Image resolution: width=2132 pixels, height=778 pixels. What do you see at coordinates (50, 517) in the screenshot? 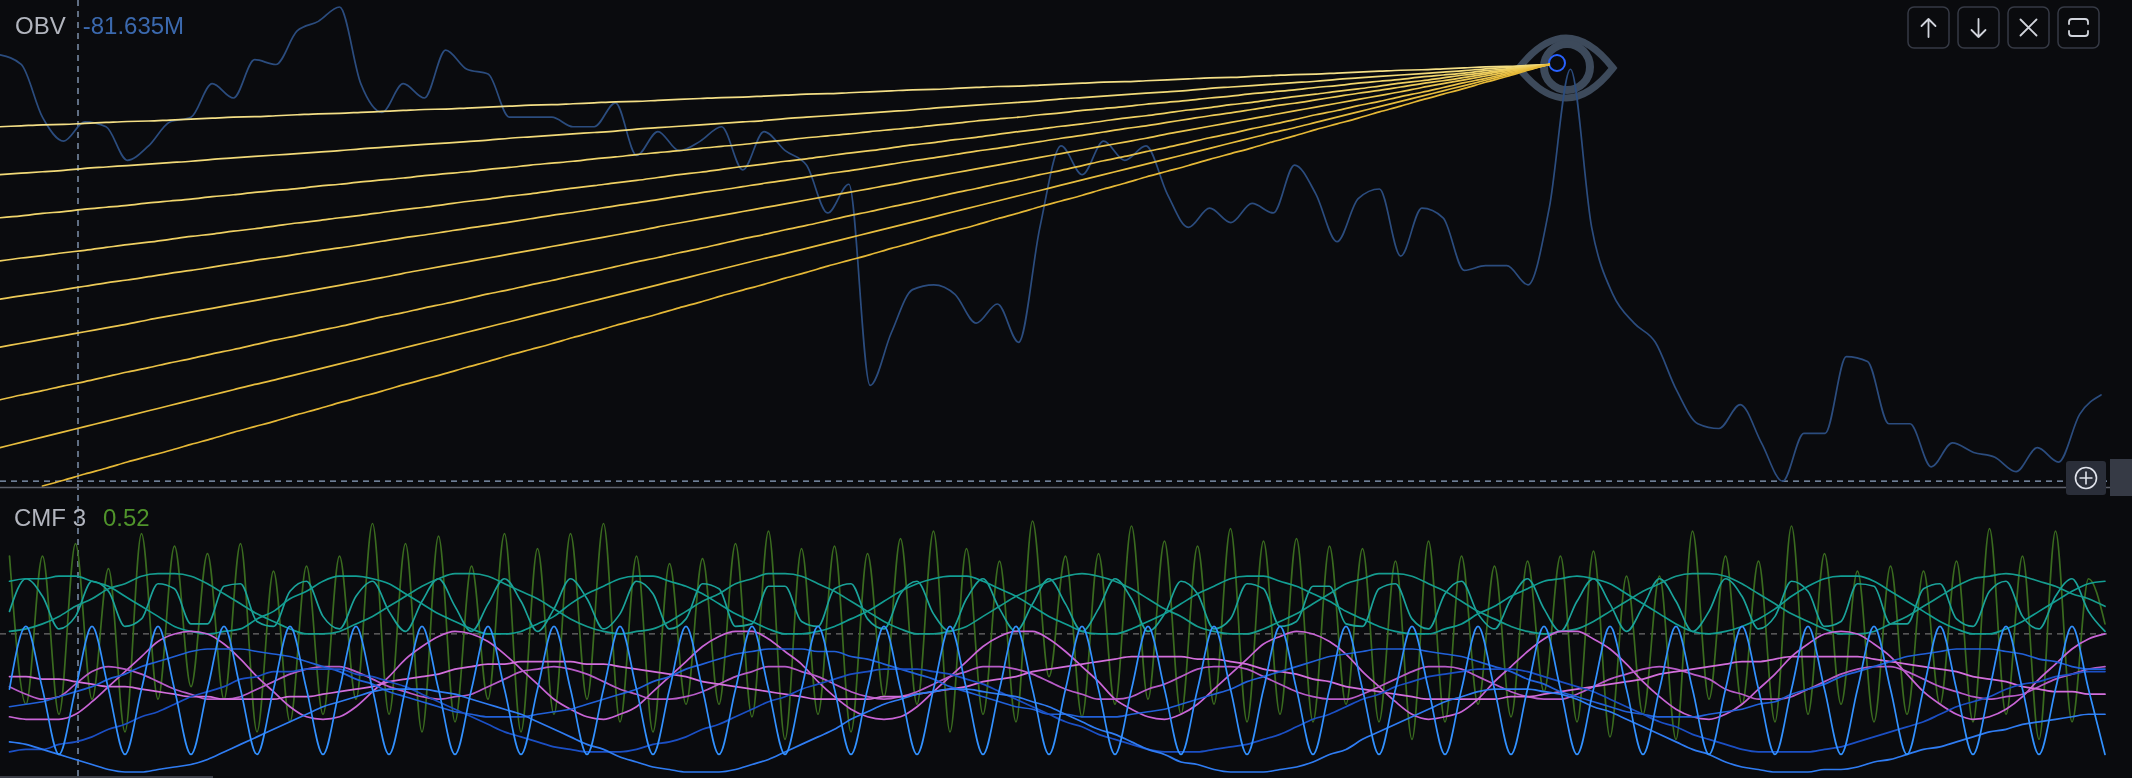
I see `chart-title: CMF 3` at bounding box center [50, 517].